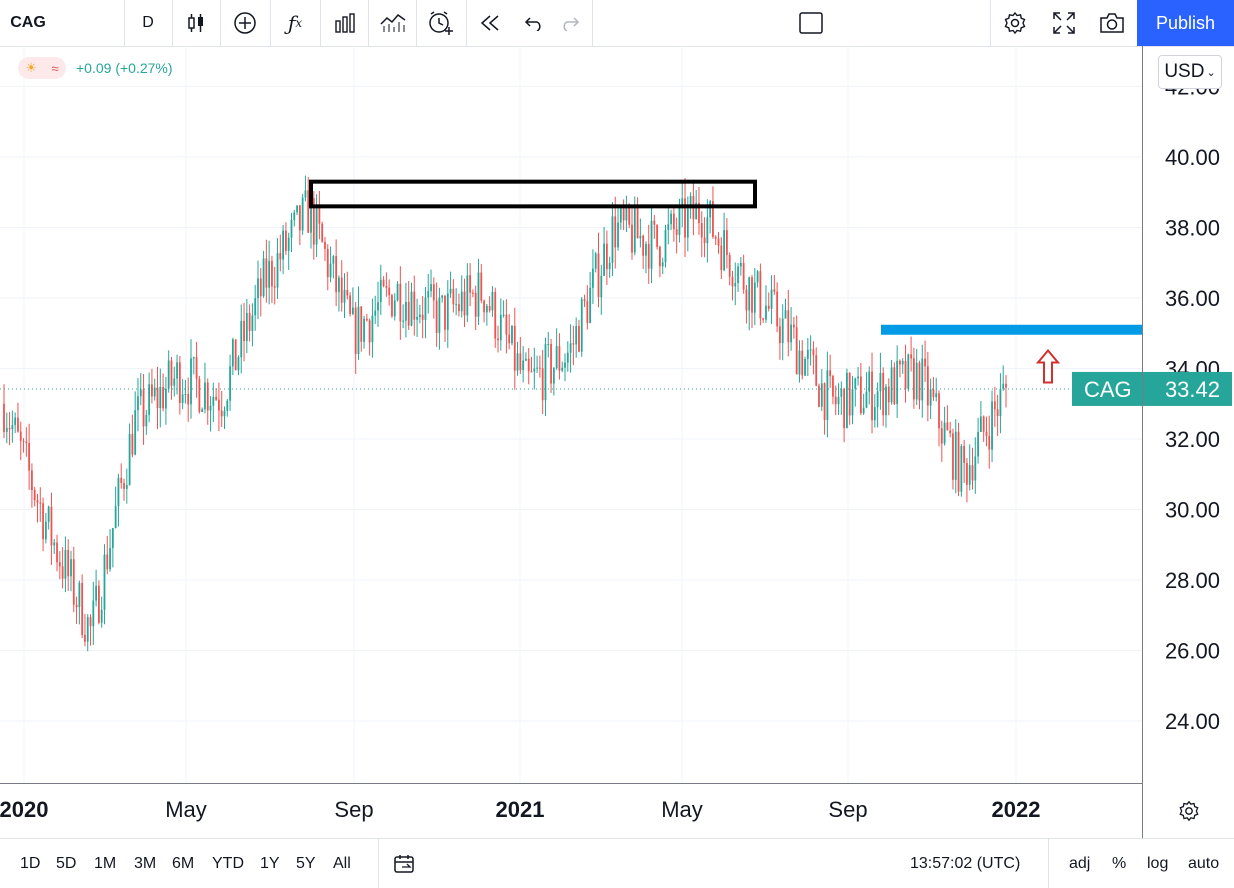  I want to click on range-button-1y: 1Y, so click(270, 863).